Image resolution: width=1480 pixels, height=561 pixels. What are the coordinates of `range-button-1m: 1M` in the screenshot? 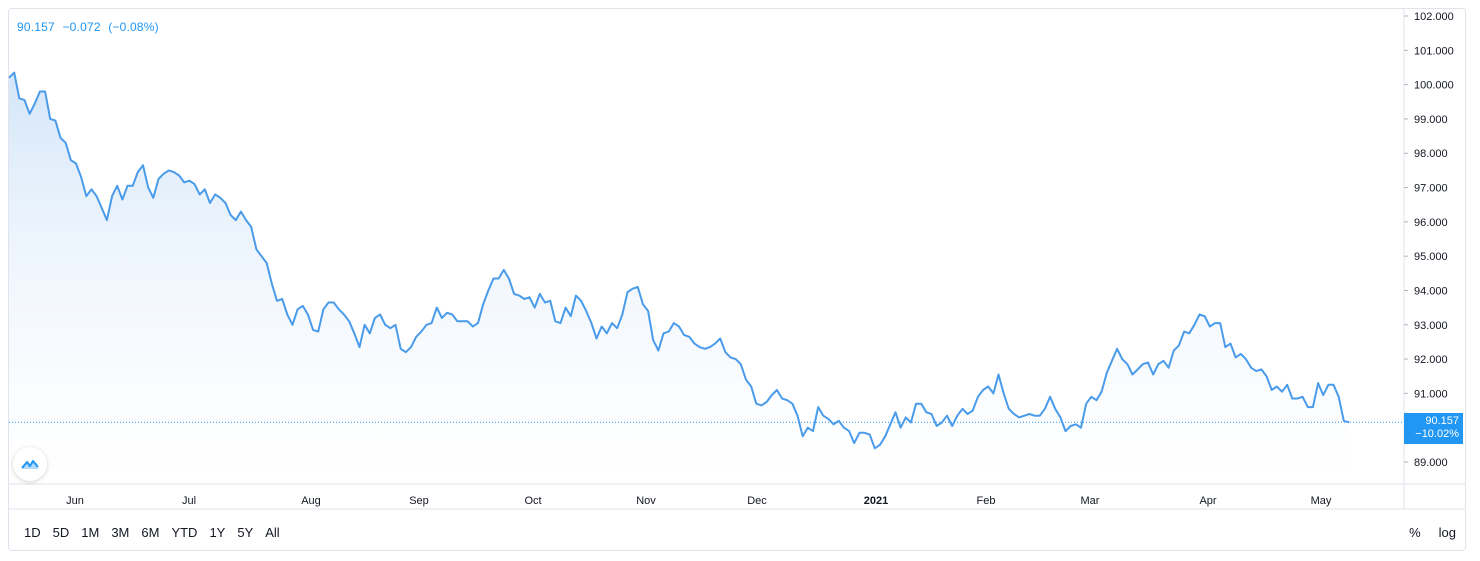 It's located at (90, 532).